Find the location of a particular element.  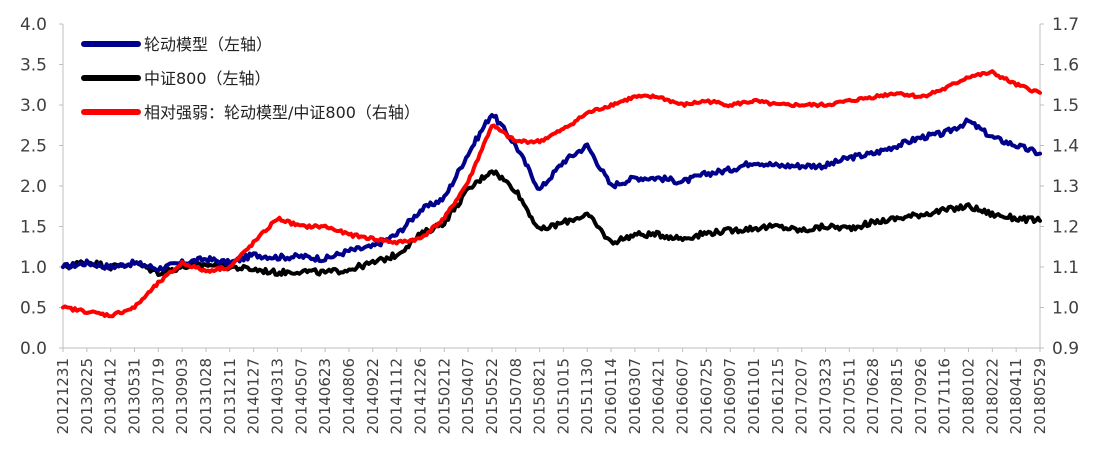

x-tick-label: 20150212 is located at coordinates (444, 396).